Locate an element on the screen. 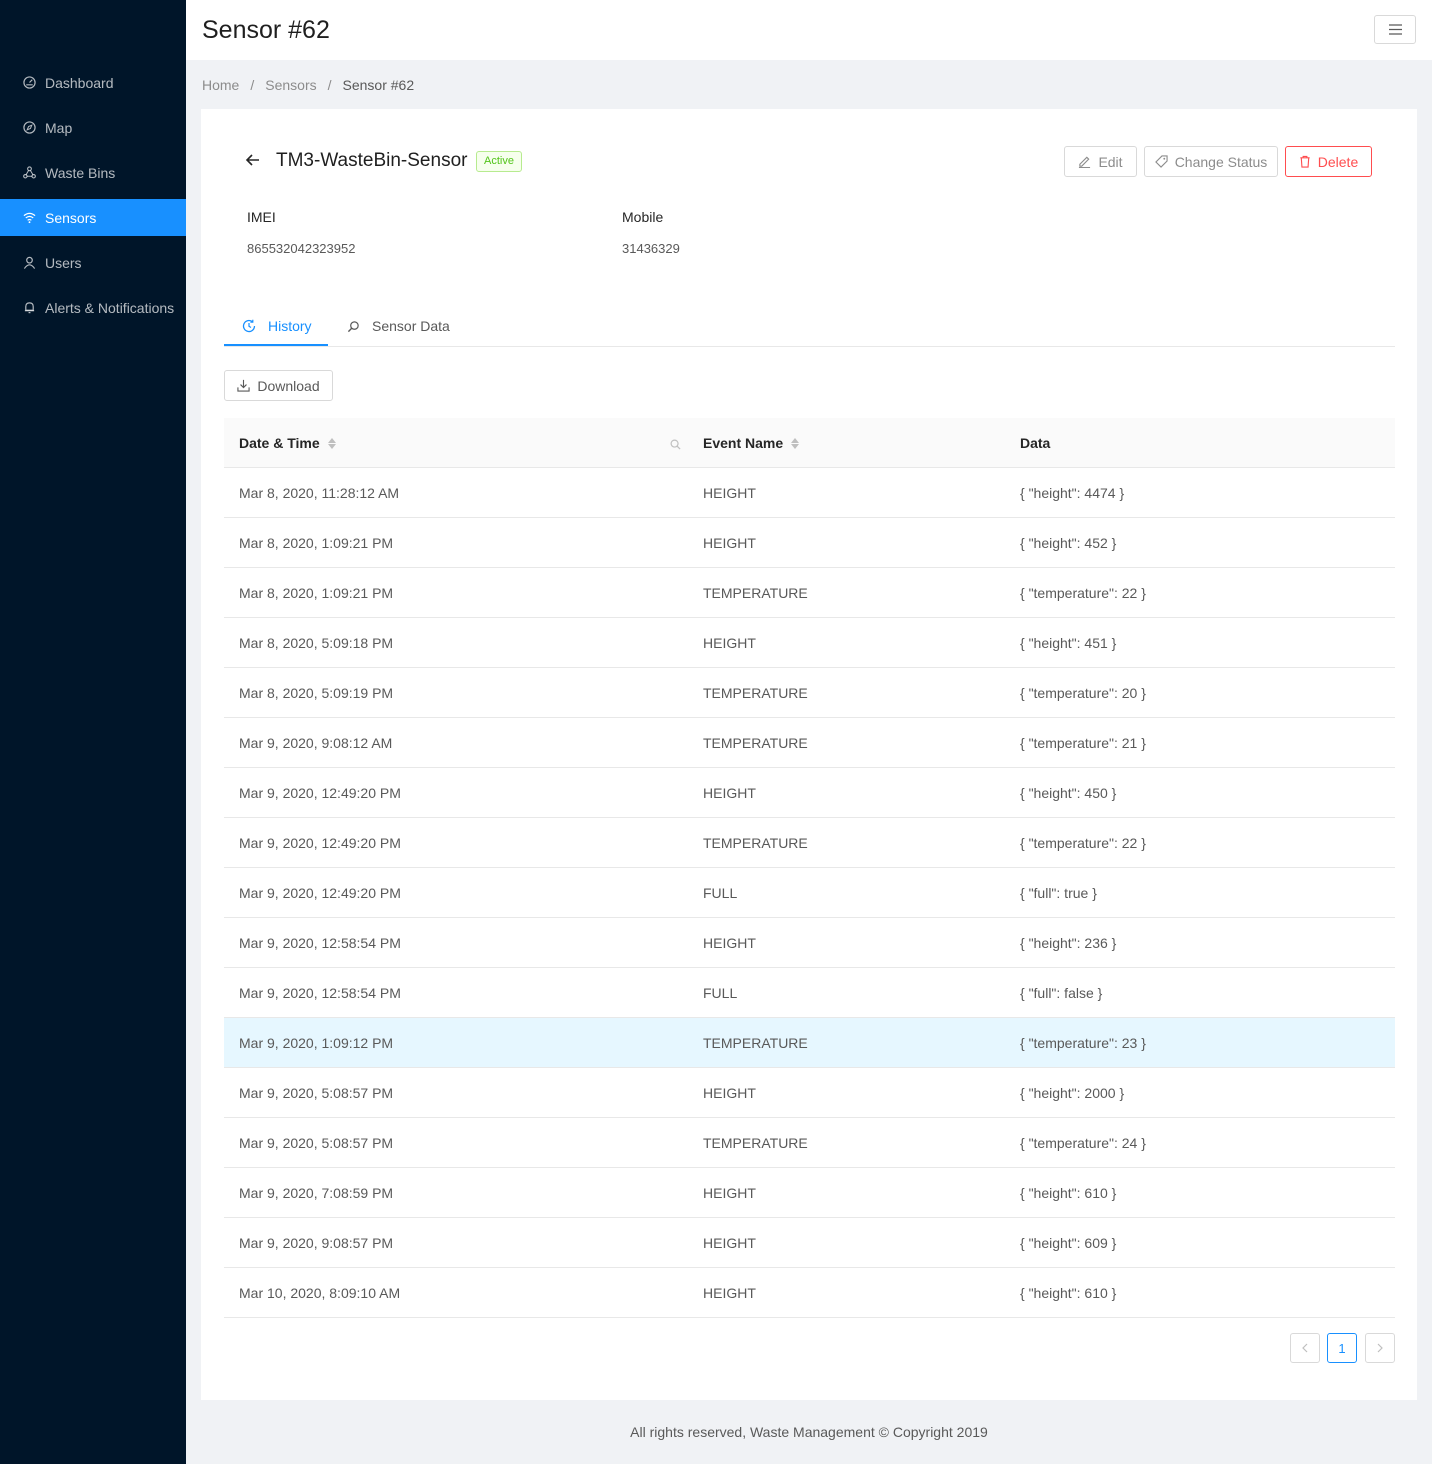 The width and height of the screenshot is (1432, 1464). cell-date-time: Mar 9, 2020, 9:08:12 AM is located at coordinates (316, 743).